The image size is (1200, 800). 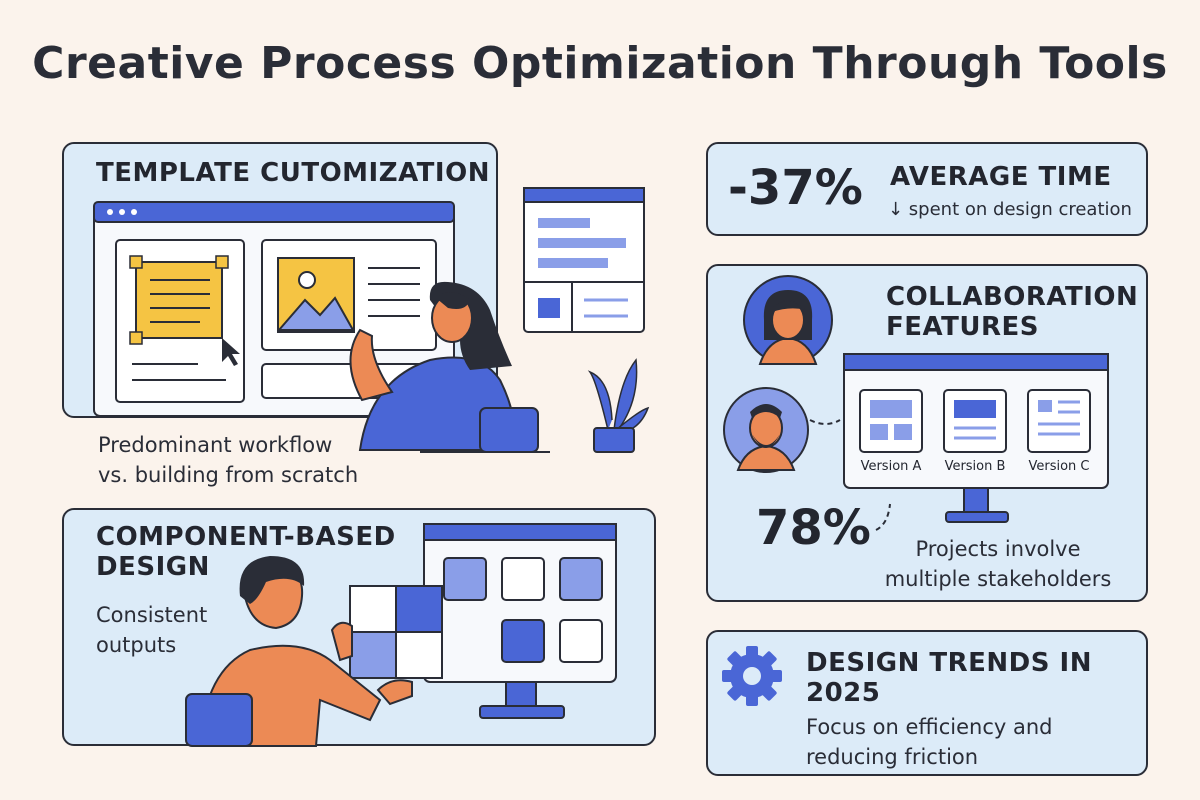 What do you see at coordinates (1012, 312) in the screenshot?
I see `collaboration-heading: COLLABORATION FEATURES` at bounding box center [1012, 312].